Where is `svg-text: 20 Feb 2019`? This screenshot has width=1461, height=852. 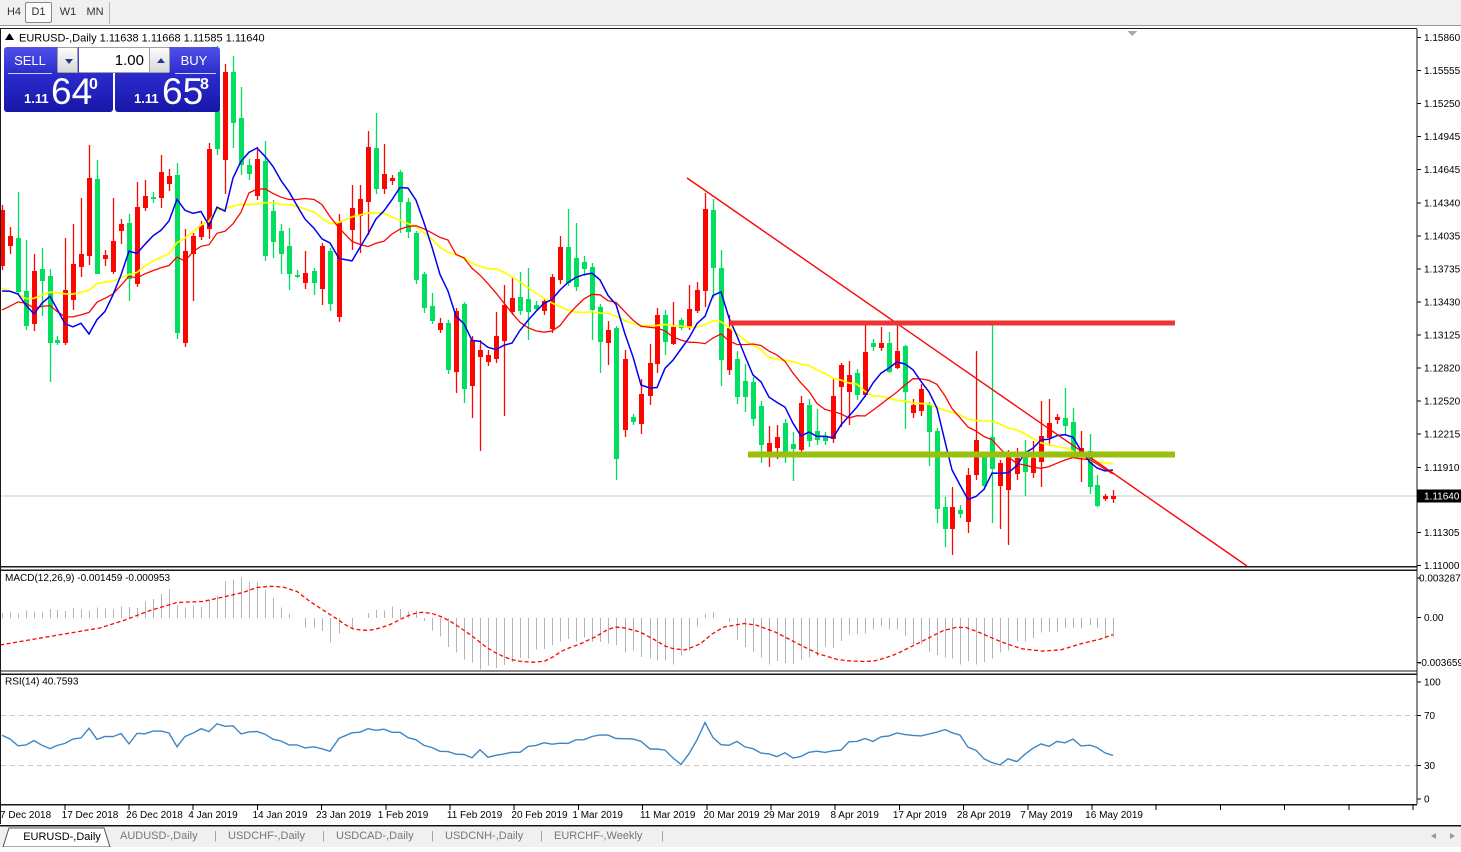
svg-text: 20 Feb 2019 is located at coordinates (539, 815).